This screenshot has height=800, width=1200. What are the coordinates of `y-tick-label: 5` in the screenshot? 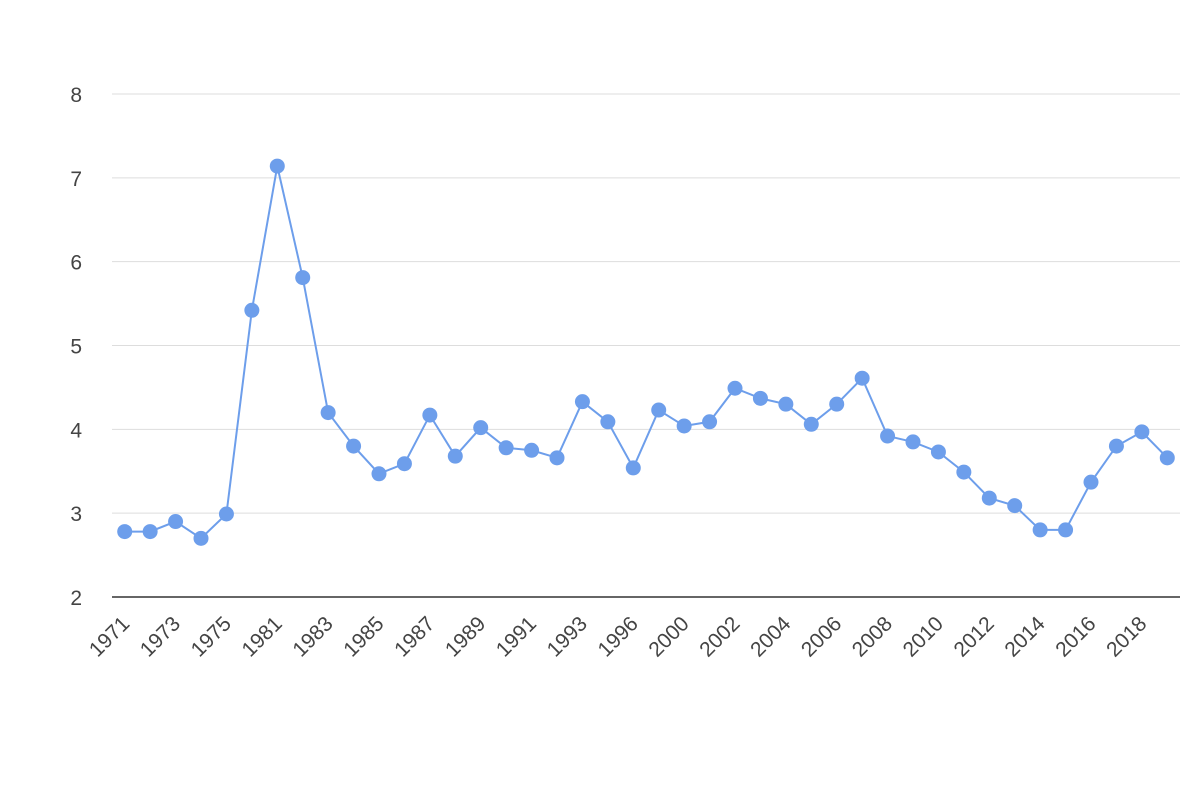 It's located at (76, 347).